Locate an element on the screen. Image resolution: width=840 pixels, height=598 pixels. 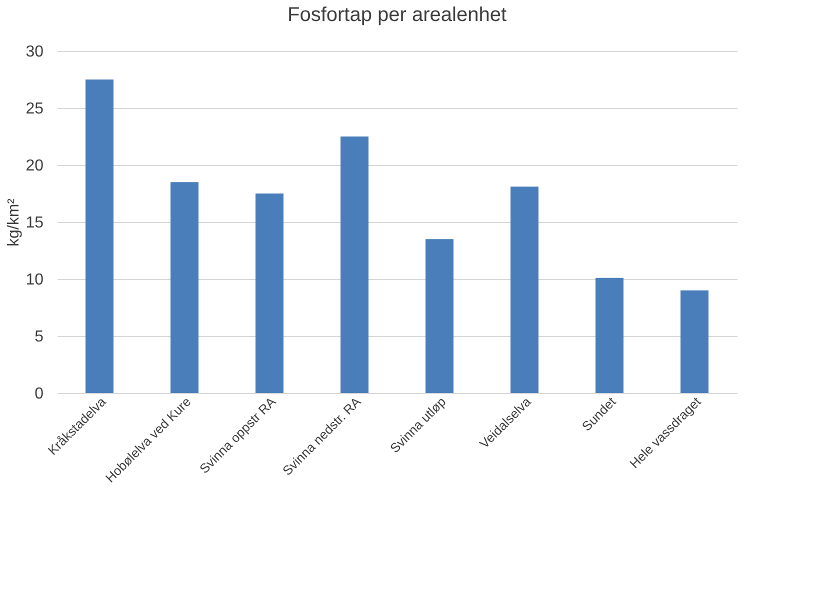
chart-title: Fosfortap per arealenhet is located at coordinates (397, 15).